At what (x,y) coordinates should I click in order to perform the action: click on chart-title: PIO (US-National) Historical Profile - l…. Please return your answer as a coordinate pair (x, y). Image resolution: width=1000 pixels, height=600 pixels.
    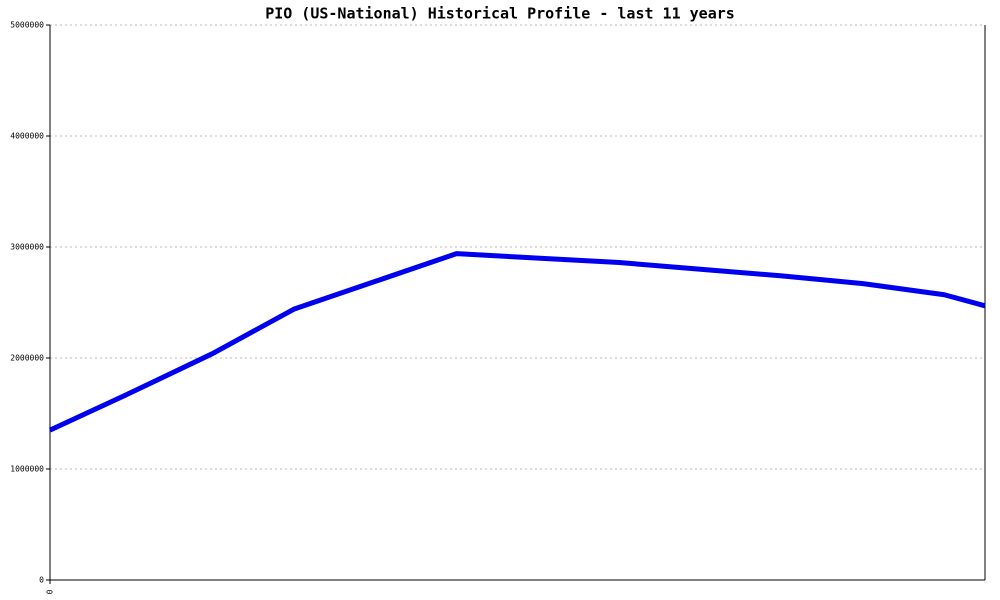
    Looking at the image, I should click on (500, 14).